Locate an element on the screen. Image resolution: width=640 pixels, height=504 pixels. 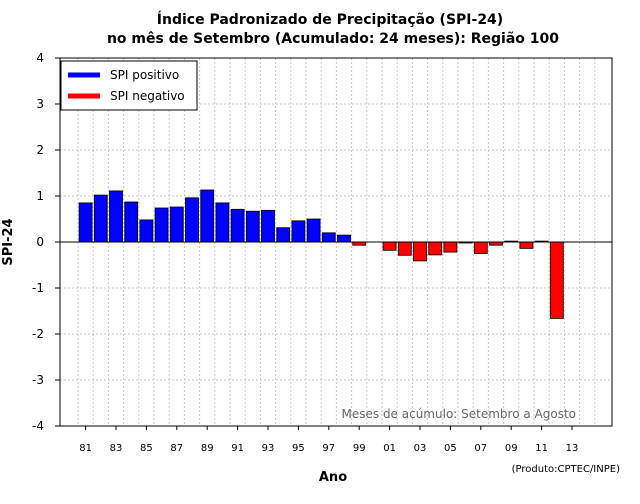
bar-2004 is located at coordinates (435, 248).